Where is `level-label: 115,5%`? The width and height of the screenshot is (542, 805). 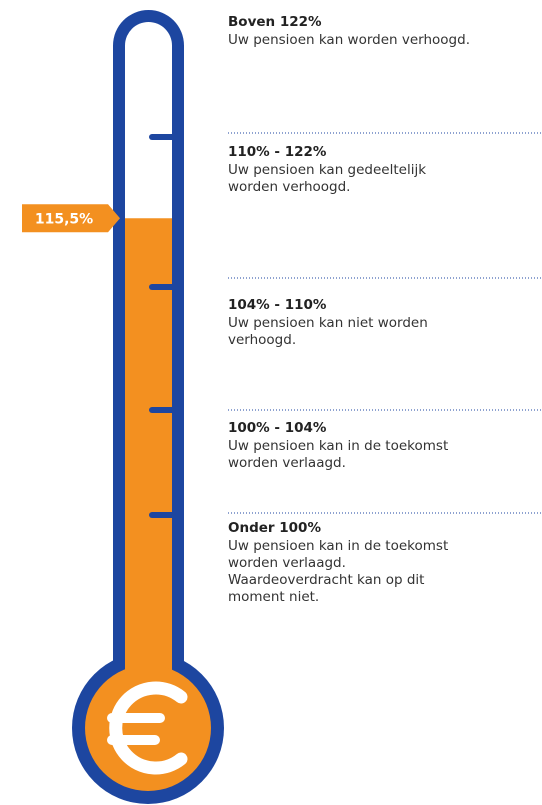
level-label: 115,5% is located at coordinates (64, 219).